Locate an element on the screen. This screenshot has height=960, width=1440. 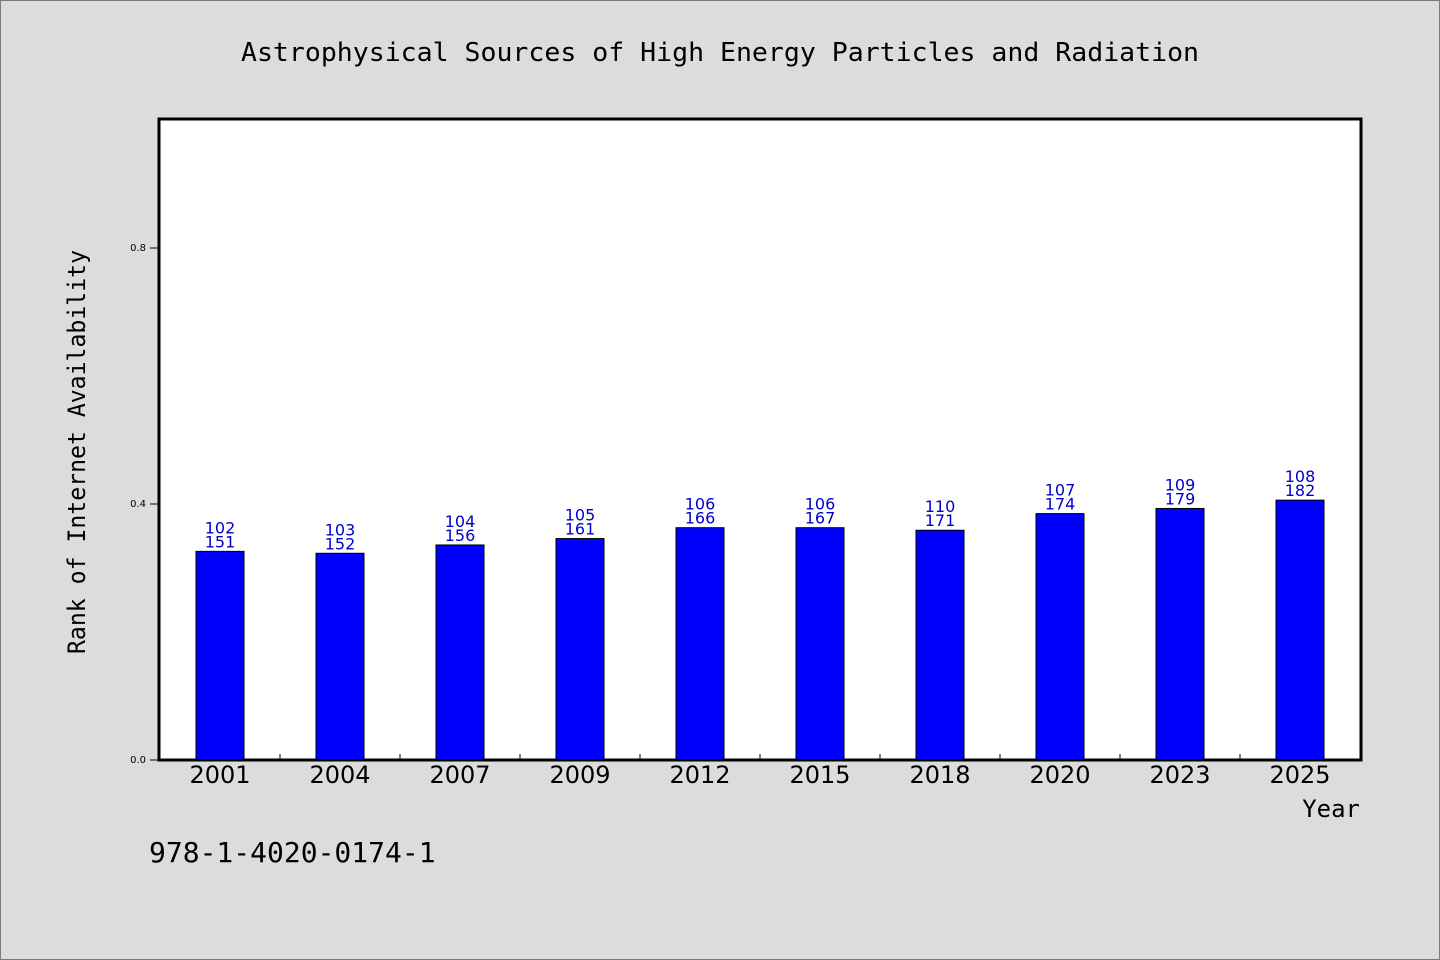
y-axis: 0.0 0.4 0.8 is located at coordinates (145, 504).